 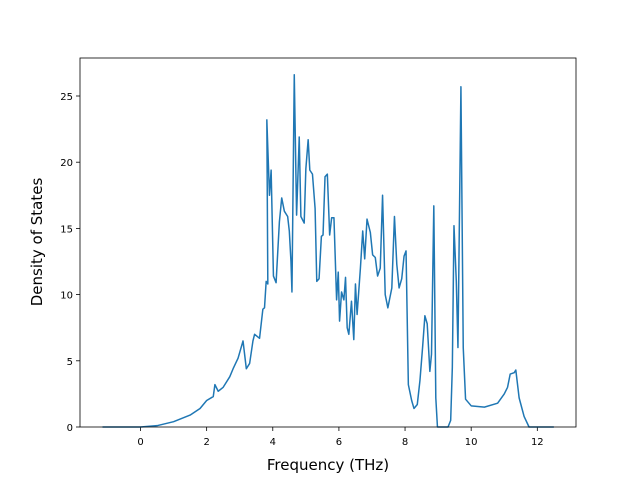 I want to click on y-axis-label: Density of States, so click(x=37, y=242).